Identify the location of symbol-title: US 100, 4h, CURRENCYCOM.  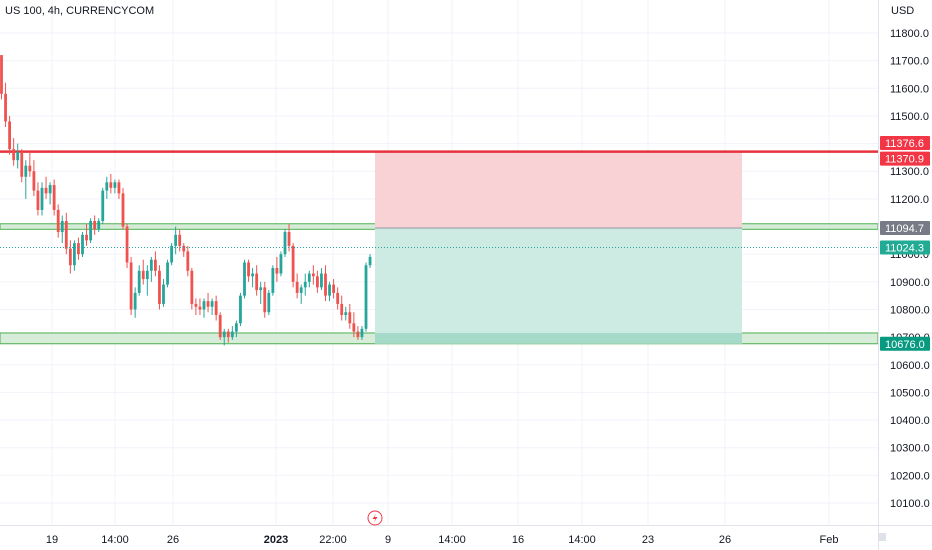
(80, 11).